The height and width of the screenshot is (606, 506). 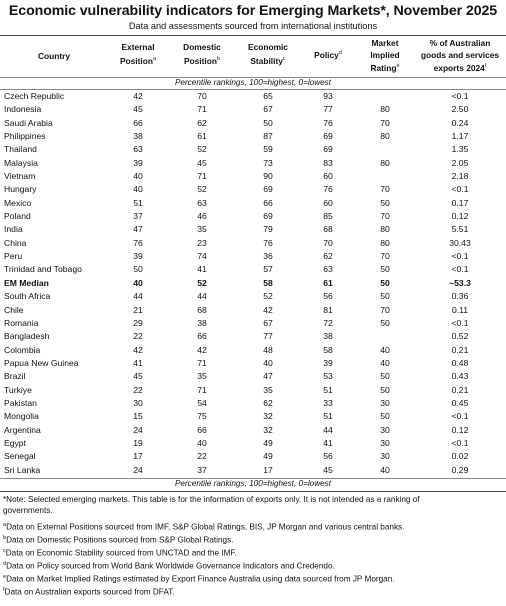 I want to click on cell-policy: 51, so click(x=328, y=416).